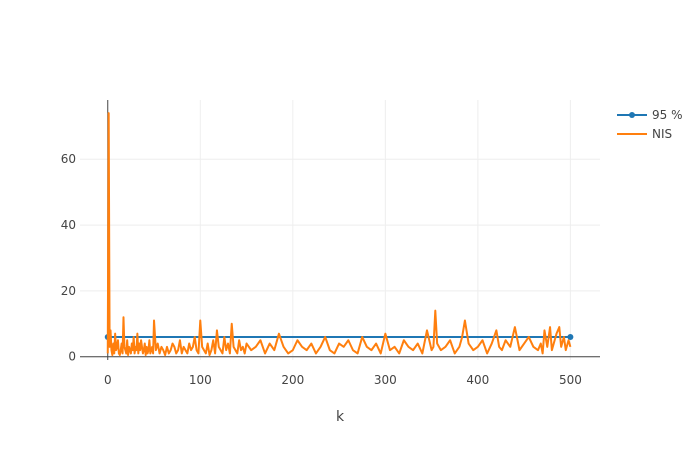 This screenshot has width=700, height=454. I want to click on x-tick-label: 200, so click(292, 380).